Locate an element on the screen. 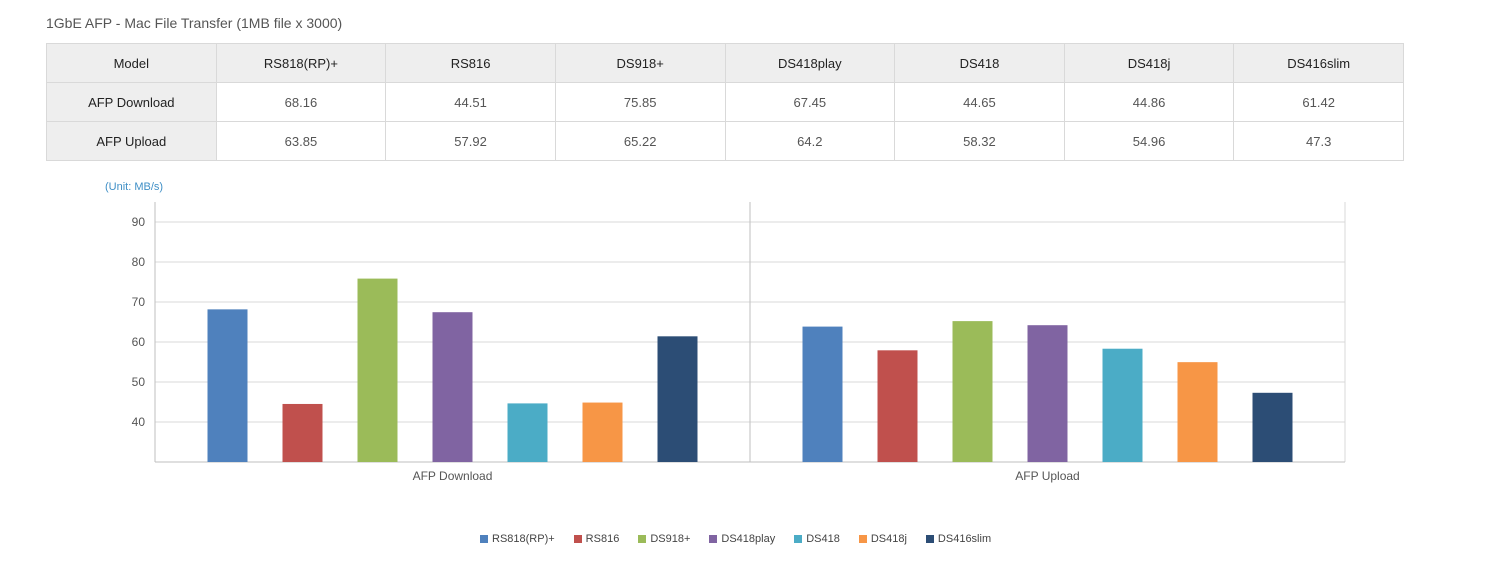 The height and width of the screenshot is (576, 1505). legend-item: RS816 is located at coordinates (596, 539).